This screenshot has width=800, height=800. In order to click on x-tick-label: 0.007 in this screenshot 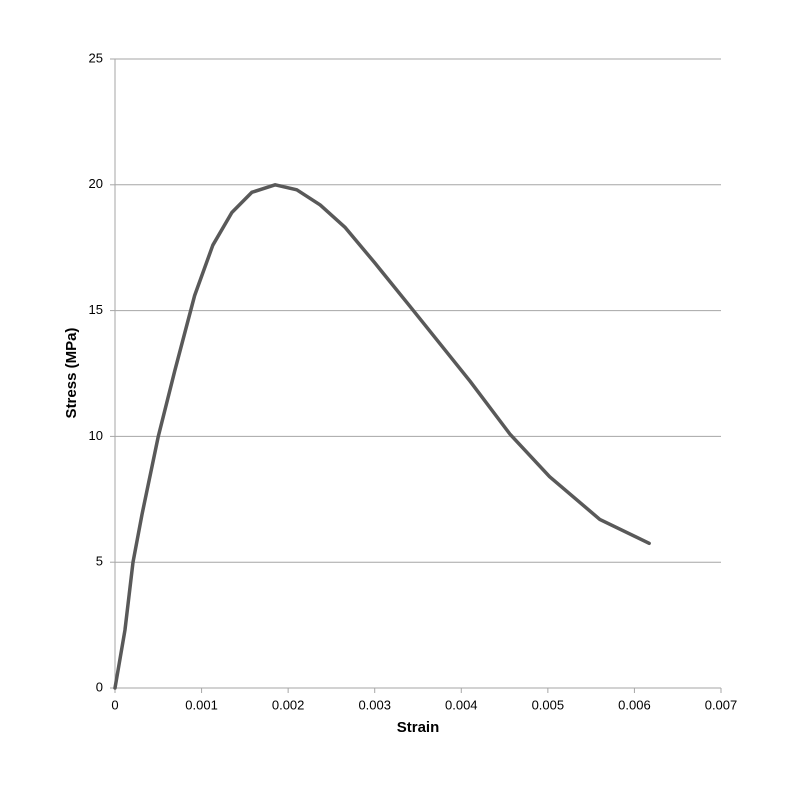, I will do `click(721, 704)`.